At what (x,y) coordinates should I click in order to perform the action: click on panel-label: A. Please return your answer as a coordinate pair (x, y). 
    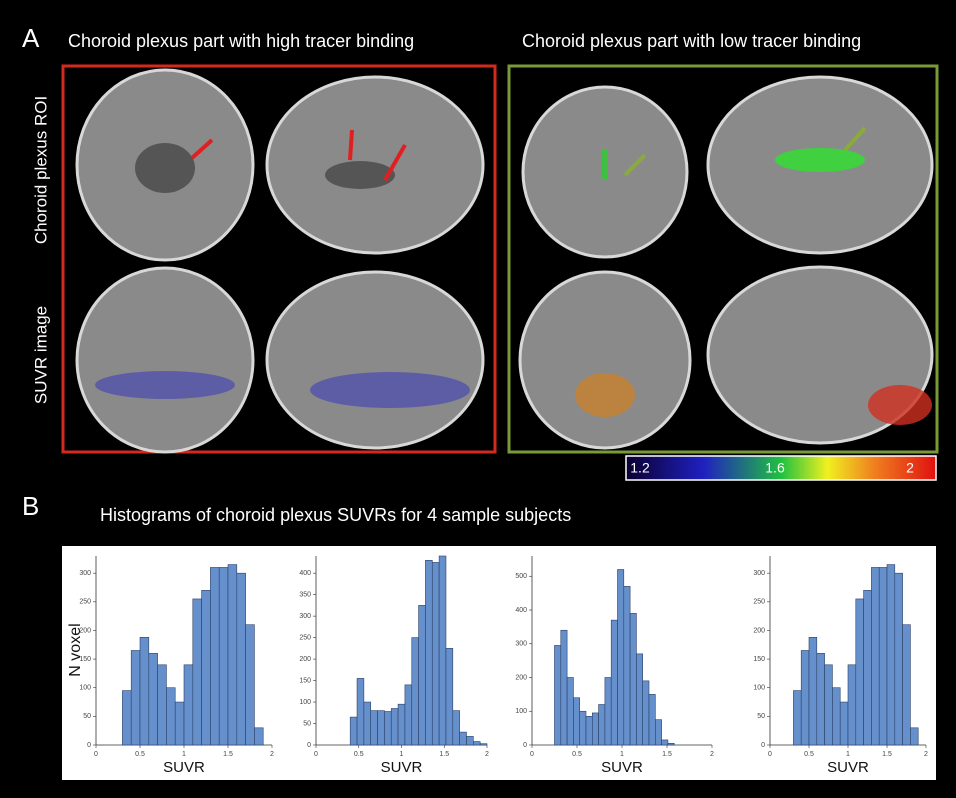
    Looking at the image, I should click on (31, 38).